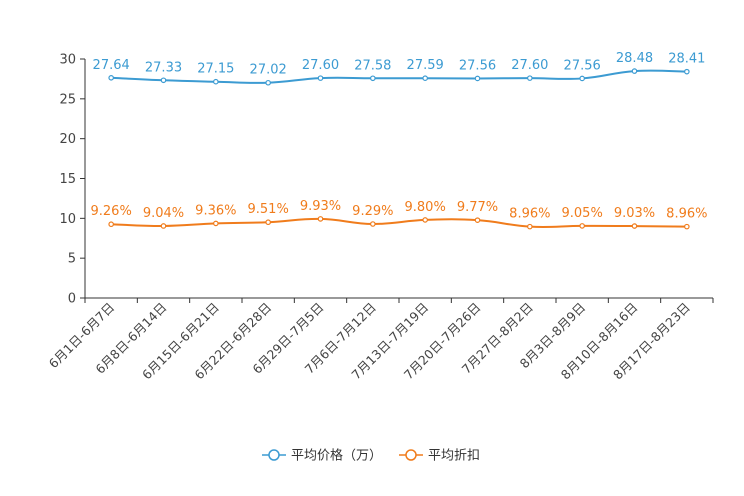 The width and height of the screenshot is (744, 496). Describe the element at coordinates (634, 58) in the screenshot. I see `data-label: 28.48` at that location.